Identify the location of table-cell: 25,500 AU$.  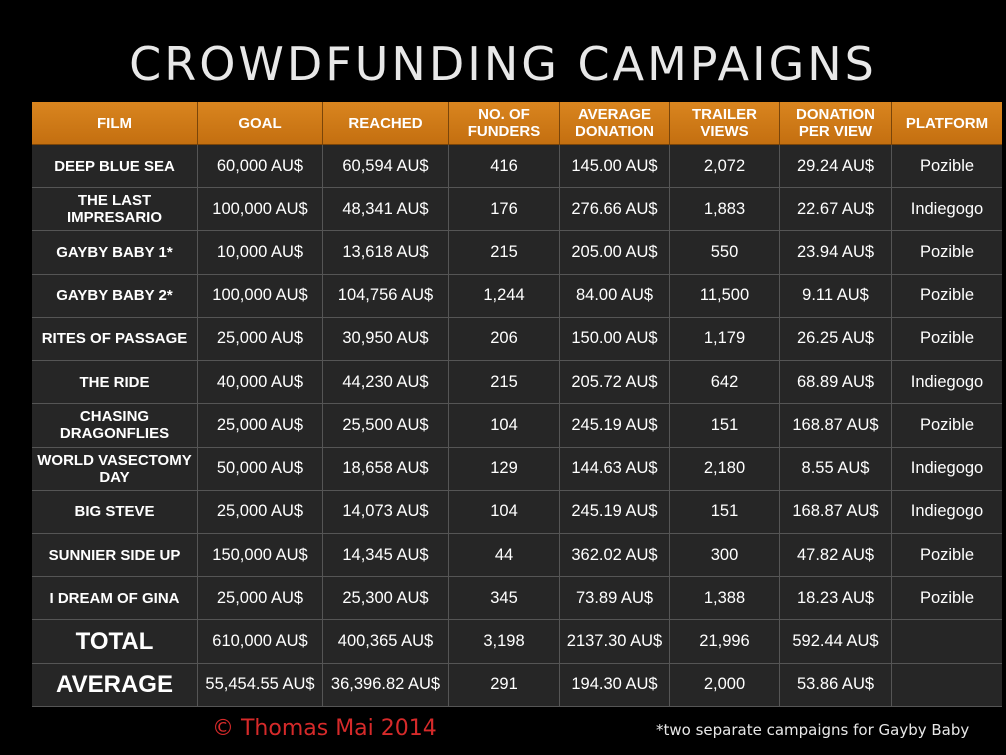
(386, 426).